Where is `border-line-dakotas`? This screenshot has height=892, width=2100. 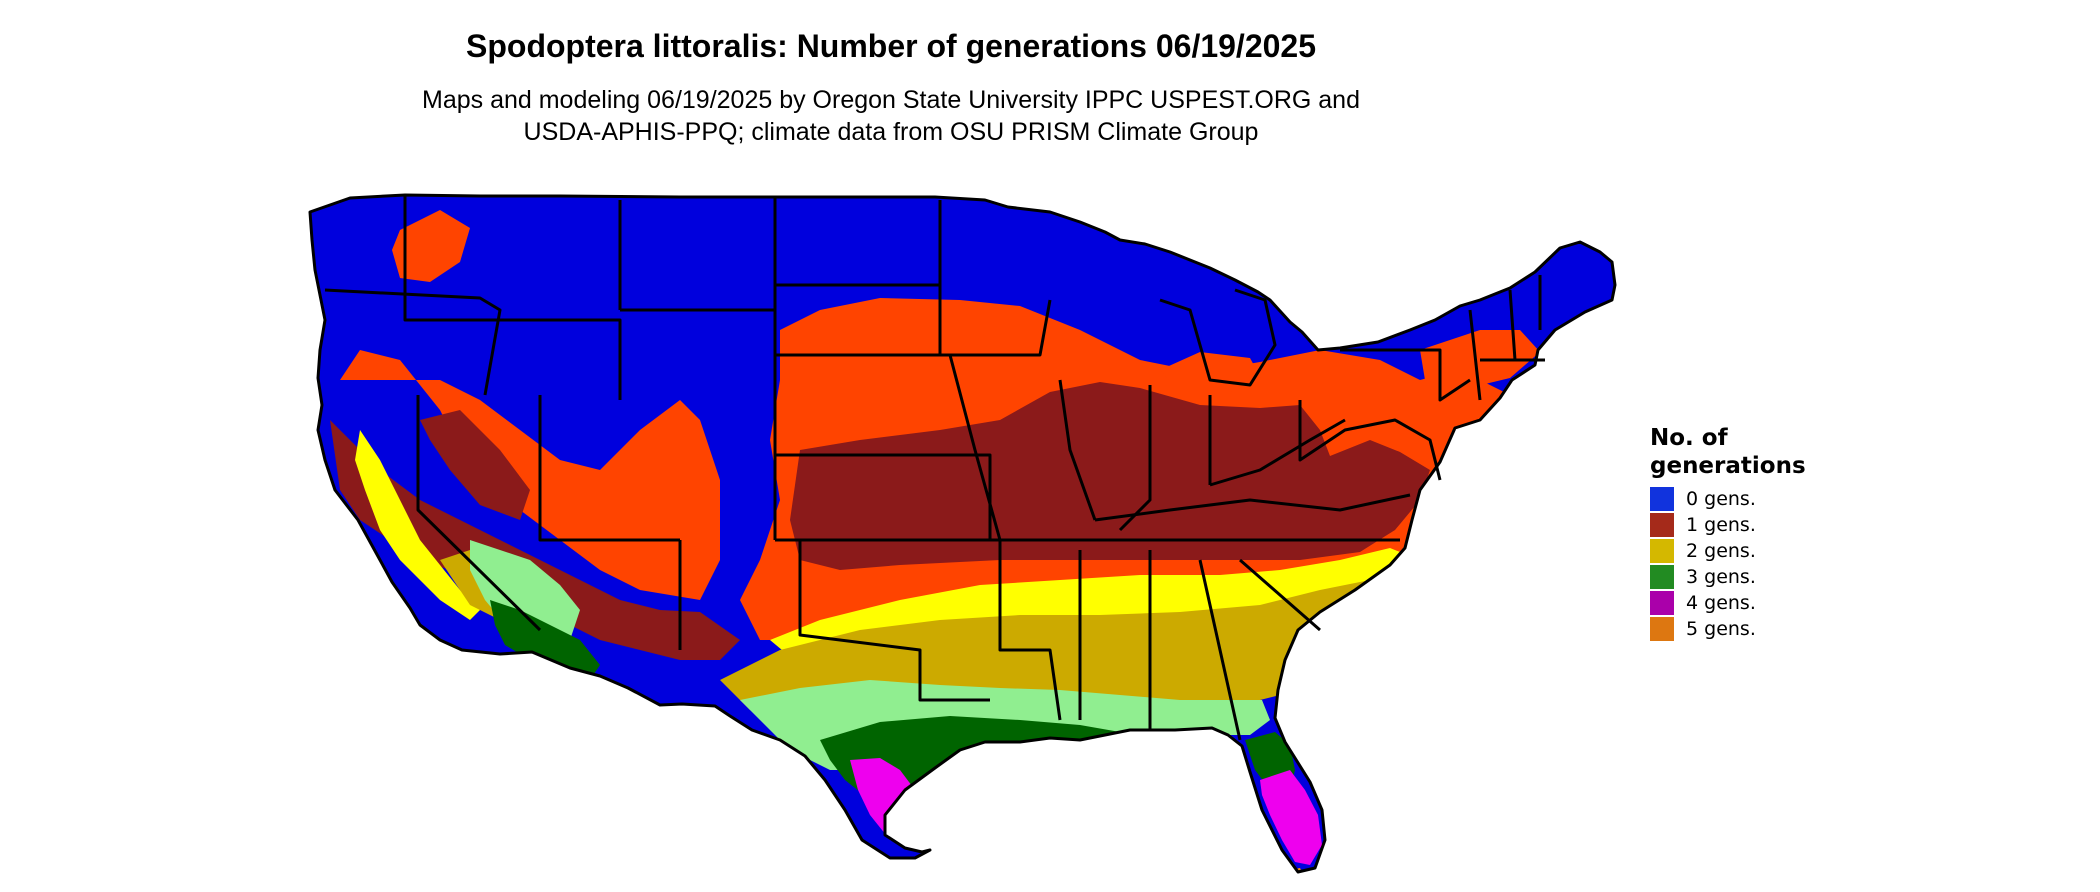 border-line-dakotas is located at coordinates (861, 325).